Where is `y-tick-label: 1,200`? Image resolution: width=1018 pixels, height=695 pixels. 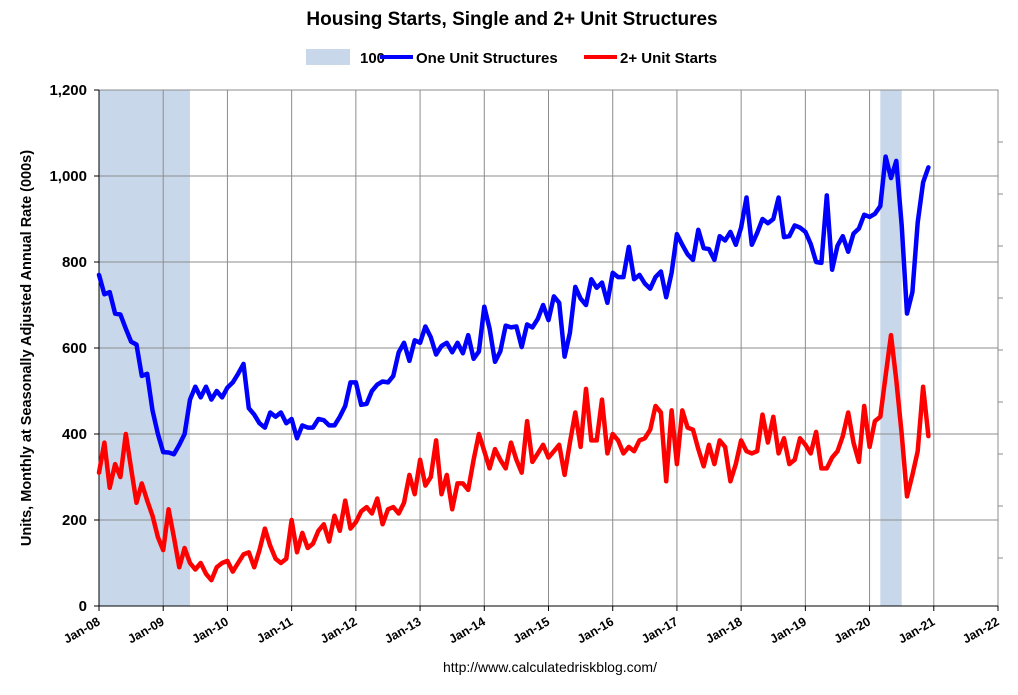 y-tick-label: 1,200 is located at coordinates (68, 90).